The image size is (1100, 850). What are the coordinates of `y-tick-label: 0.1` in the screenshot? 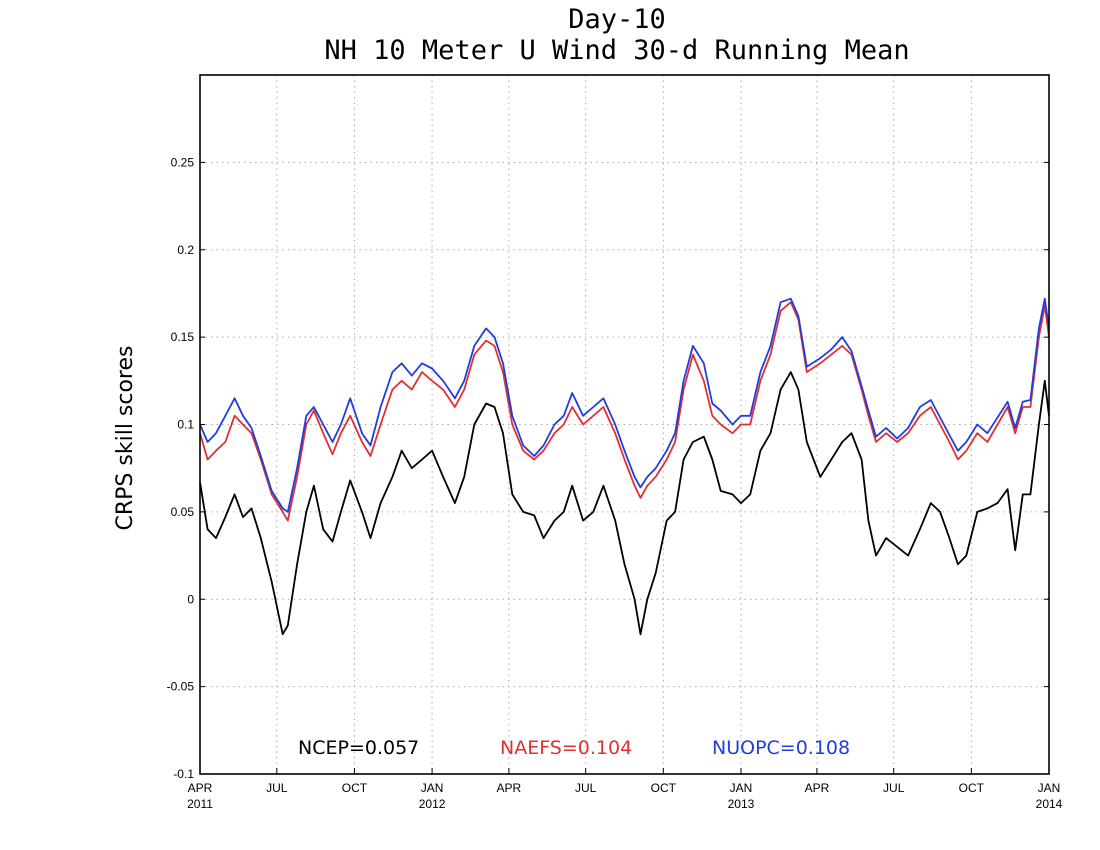 It's located at (185, 425).